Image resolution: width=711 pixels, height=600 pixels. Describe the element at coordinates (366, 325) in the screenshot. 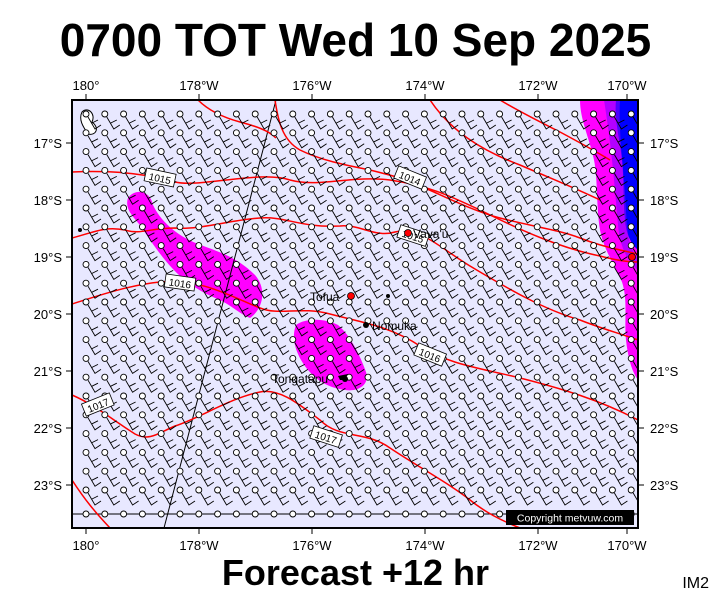

I see `place-marker-nomuka` at that location.